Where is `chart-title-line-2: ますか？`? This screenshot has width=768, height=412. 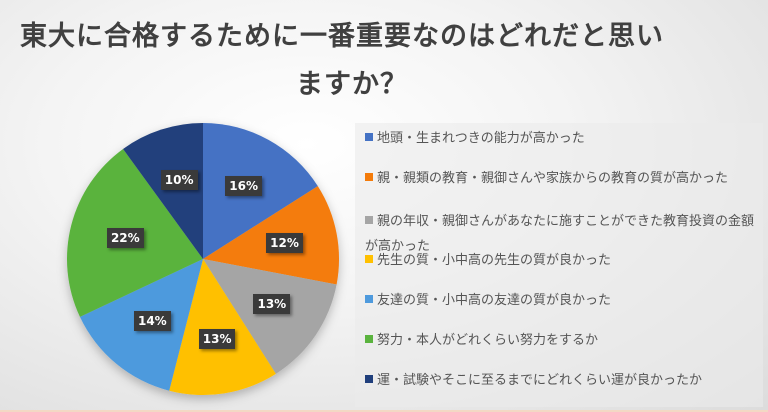
chart-title-line-2: ますか？ is located at coordinates (352, 84).